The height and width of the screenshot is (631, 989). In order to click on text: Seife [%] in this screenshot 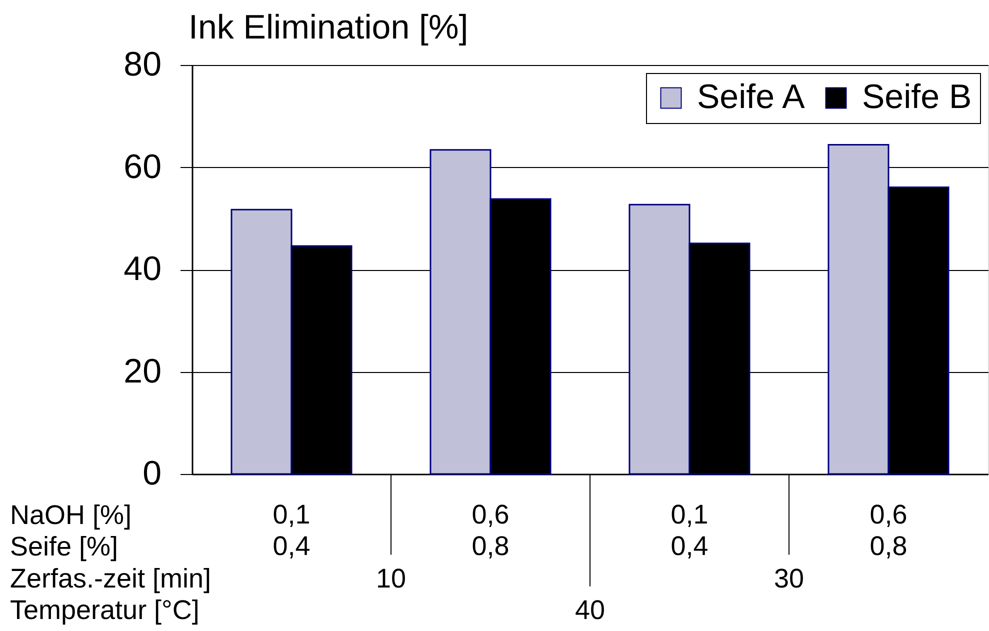, I will do `click(64, 547)`.